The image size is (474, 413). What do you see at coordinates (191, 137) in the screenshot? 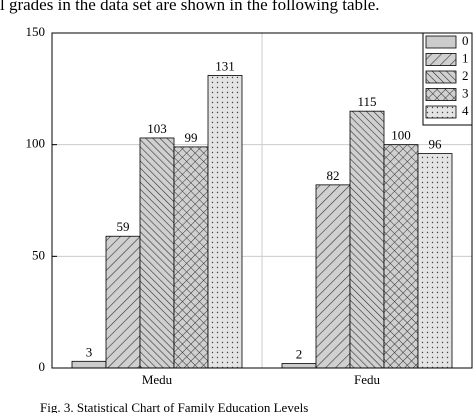
I see `value-label: 99` at bounding box center [191, 137].